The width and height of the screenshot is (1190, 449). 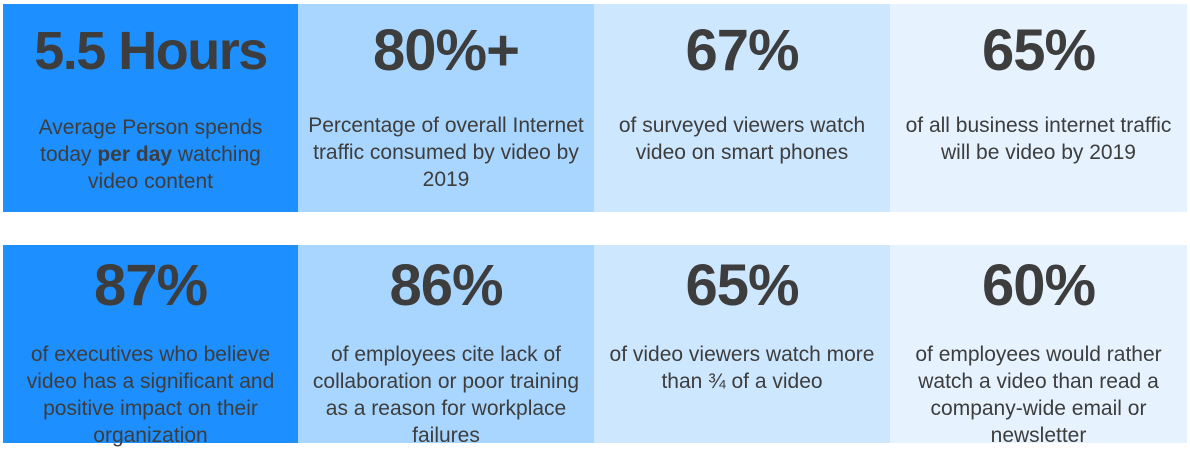 What do you see at coordinates (135, 154) in the screenshot?
I see `desc-bold-text: per day` at bounding box center [135, 154].